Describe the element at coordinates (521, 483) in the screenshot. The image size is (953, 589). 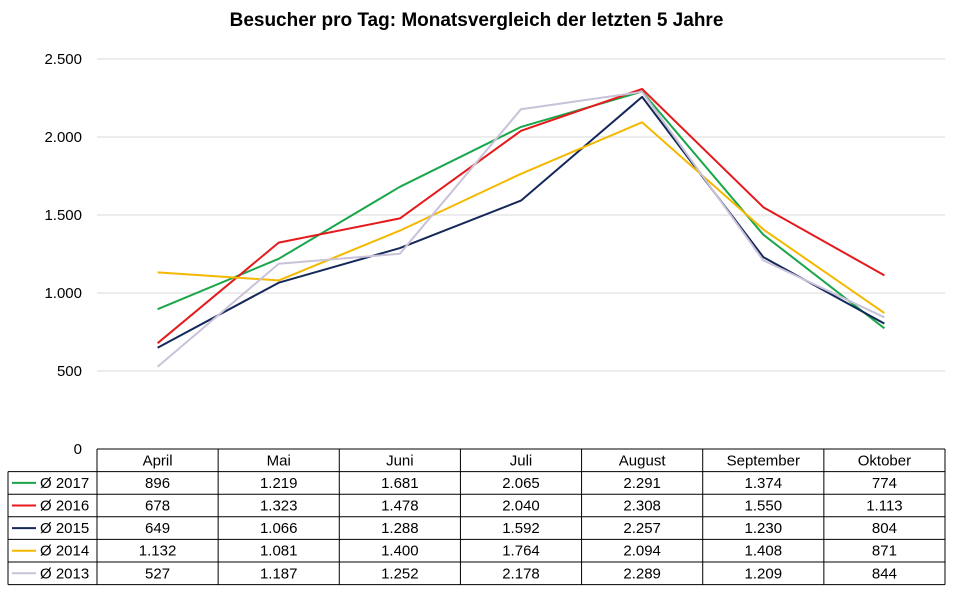
I see `data-label: 2.065` at that location.